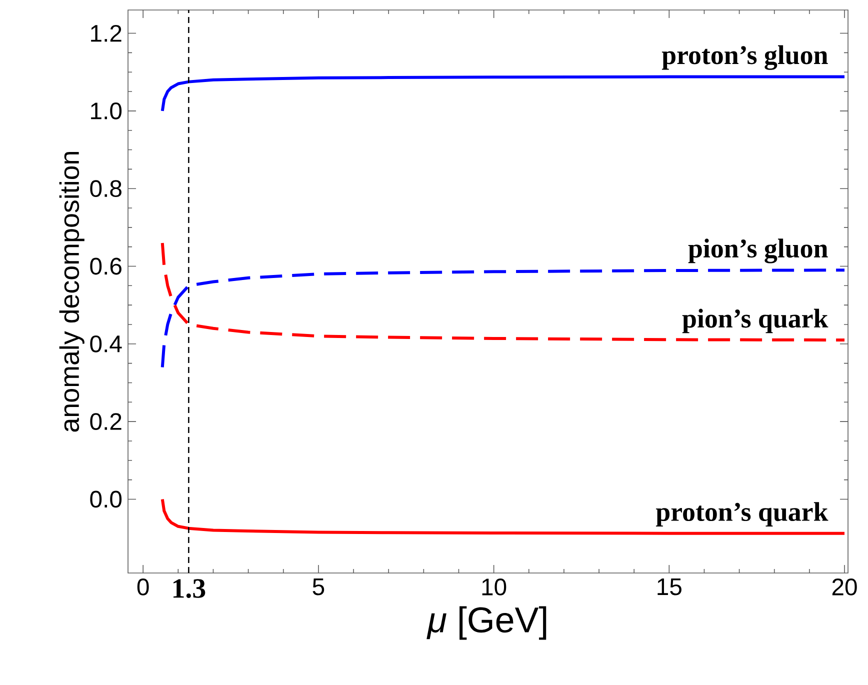 This screenshot has width=868, height=685. What do you see at coordinates (71, 292) in the screenshot?
I see `y-axis-title: anomaly decomposition` at bounding box center [71, 292].